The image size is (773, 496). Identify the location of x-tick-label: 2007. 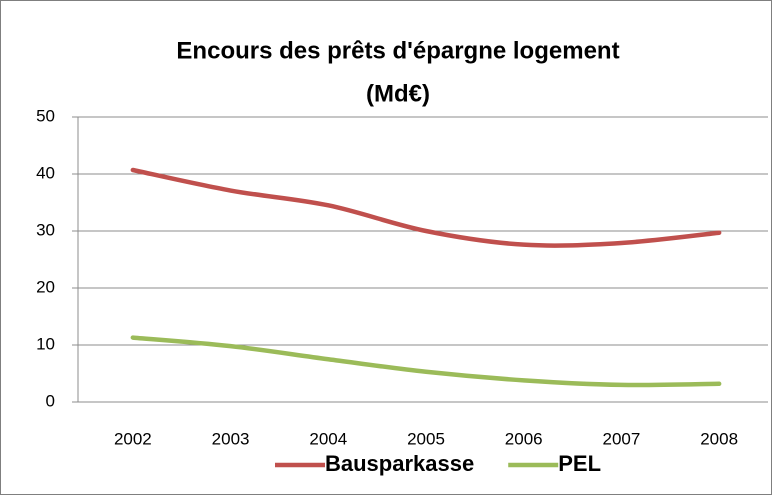
(622, 438).